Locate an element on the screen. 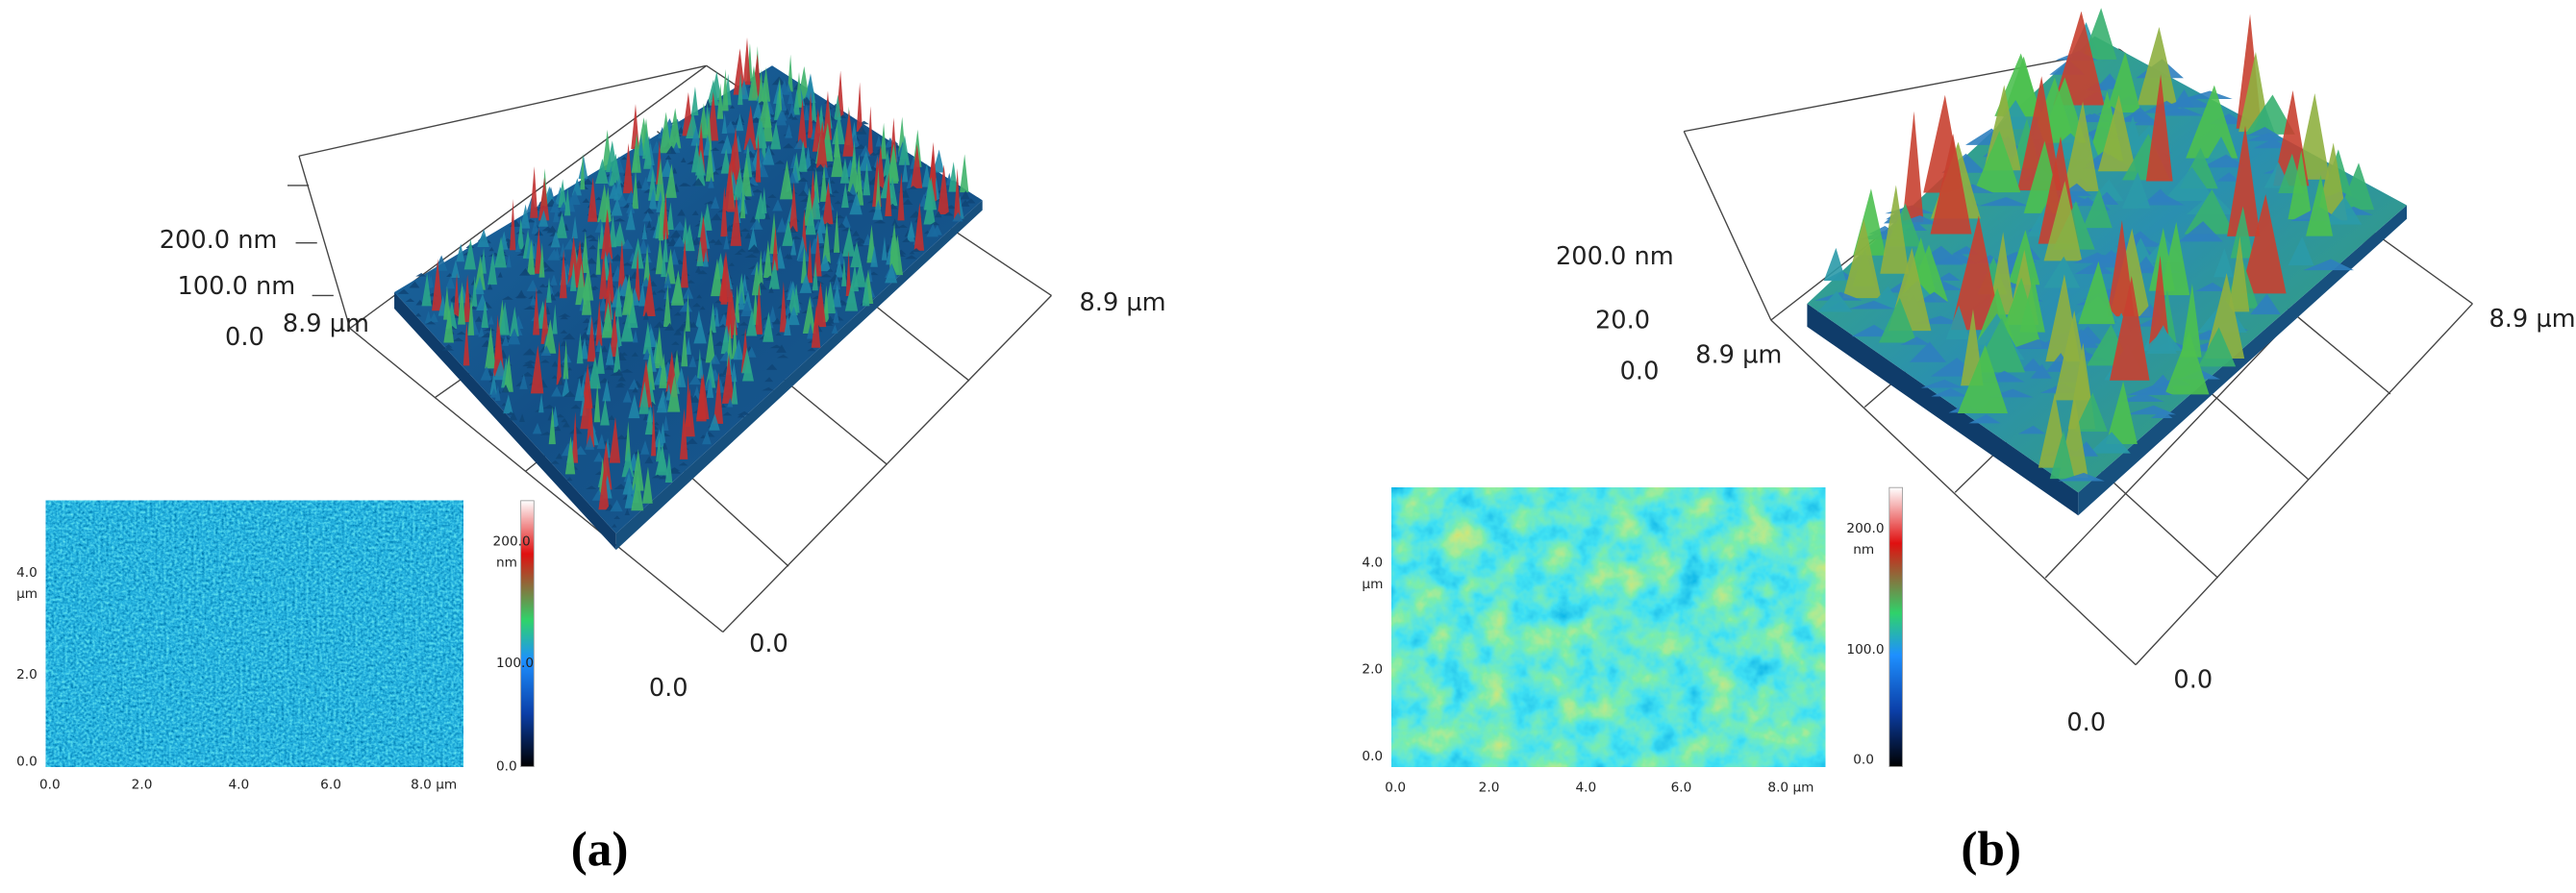 The width and height of the screenshot is (2576, 893). x-tick-label: 8.0 µm is located at coordinates (1790, 788).